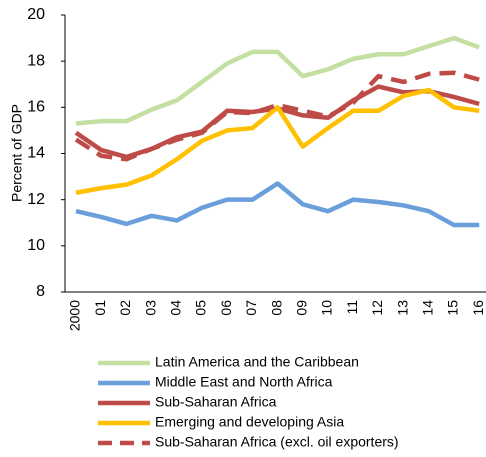 This screenshot has width=486, height=457. Describe the element at coordinates (75, 315) in the screenshot. I see `x-tick-label: 2000` at that location.